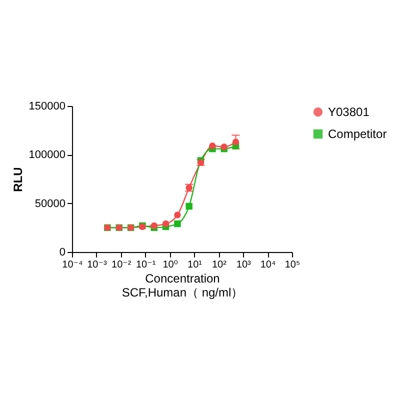 The width and height of the screenshot is (408, 408). Describe the element at coordinates (17, 179) in the screenshot. I see `y-axis-title: RLU` at that location.